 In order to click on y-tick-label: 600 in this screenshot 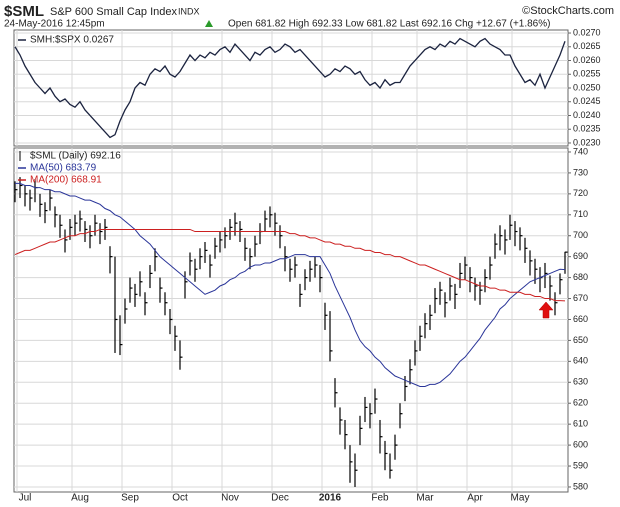, I will do `click(580, 444)`.